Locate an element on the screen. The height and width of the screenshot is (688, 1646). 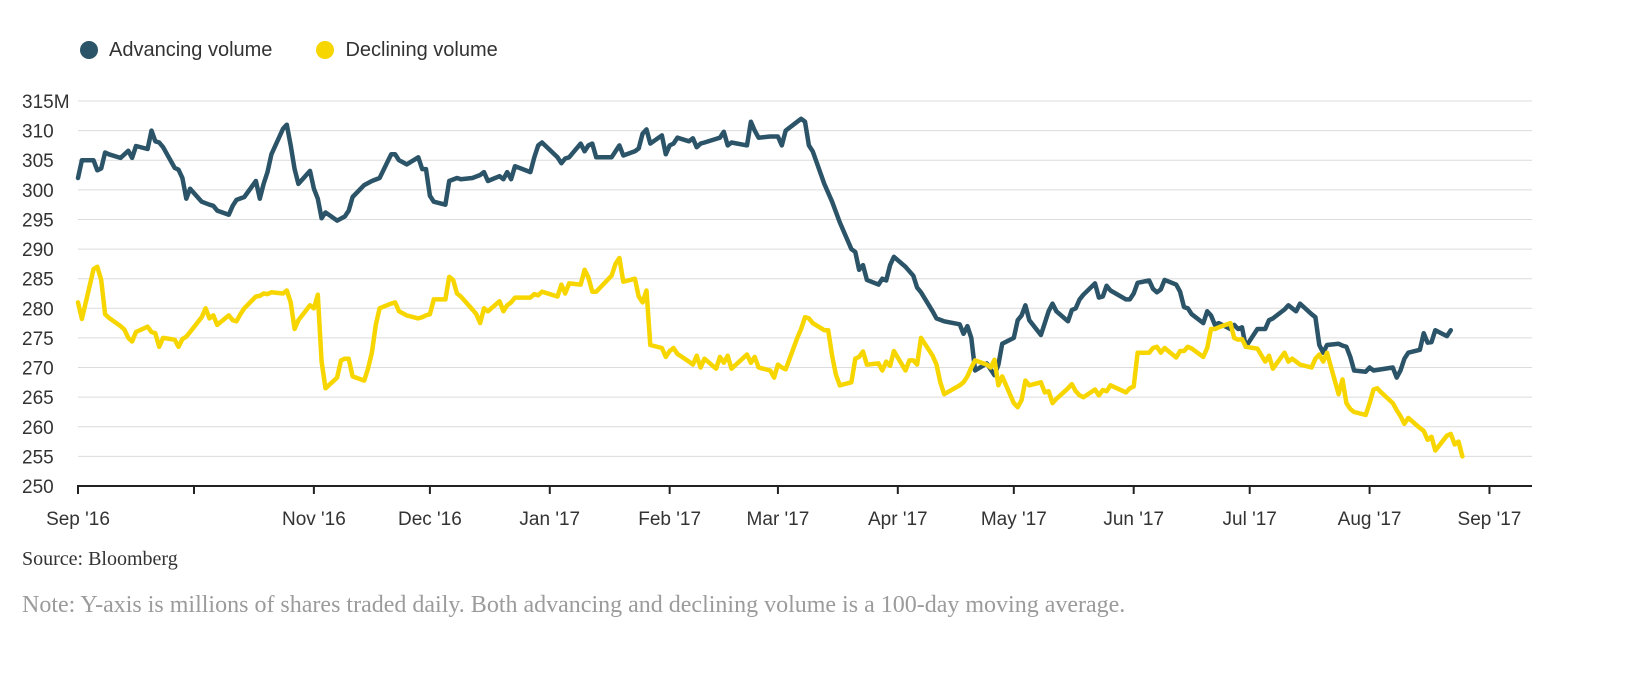
source-note: Source: Bloomberg is located at coordinates (100, 559).